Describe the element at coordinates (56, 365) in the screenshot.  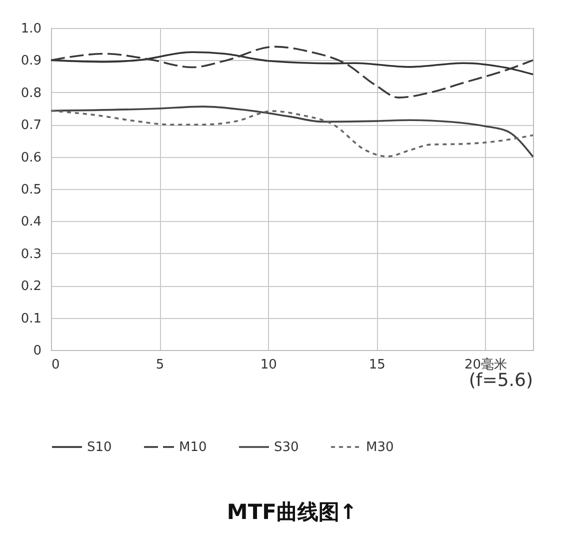
I see `x-tick-label: 0` at that location.